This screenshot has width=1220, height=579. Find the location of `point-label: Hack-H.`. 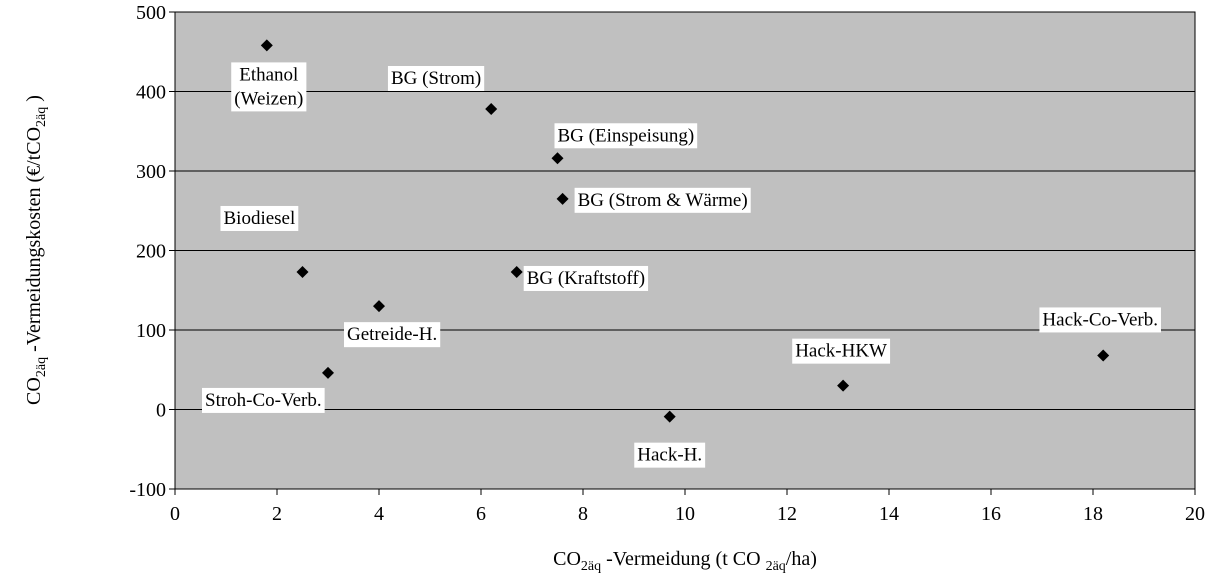

point-label: Hack-H. is located at coordinates (669, 455).